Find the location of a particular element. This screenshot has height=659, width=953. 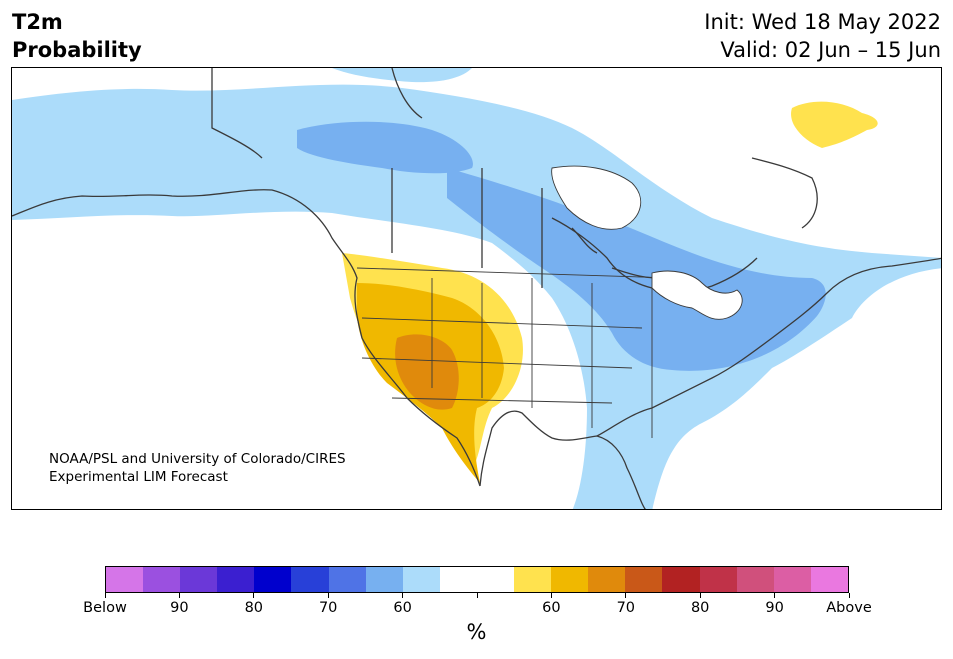

mid-blue-north is located at coordinates (385, 147).